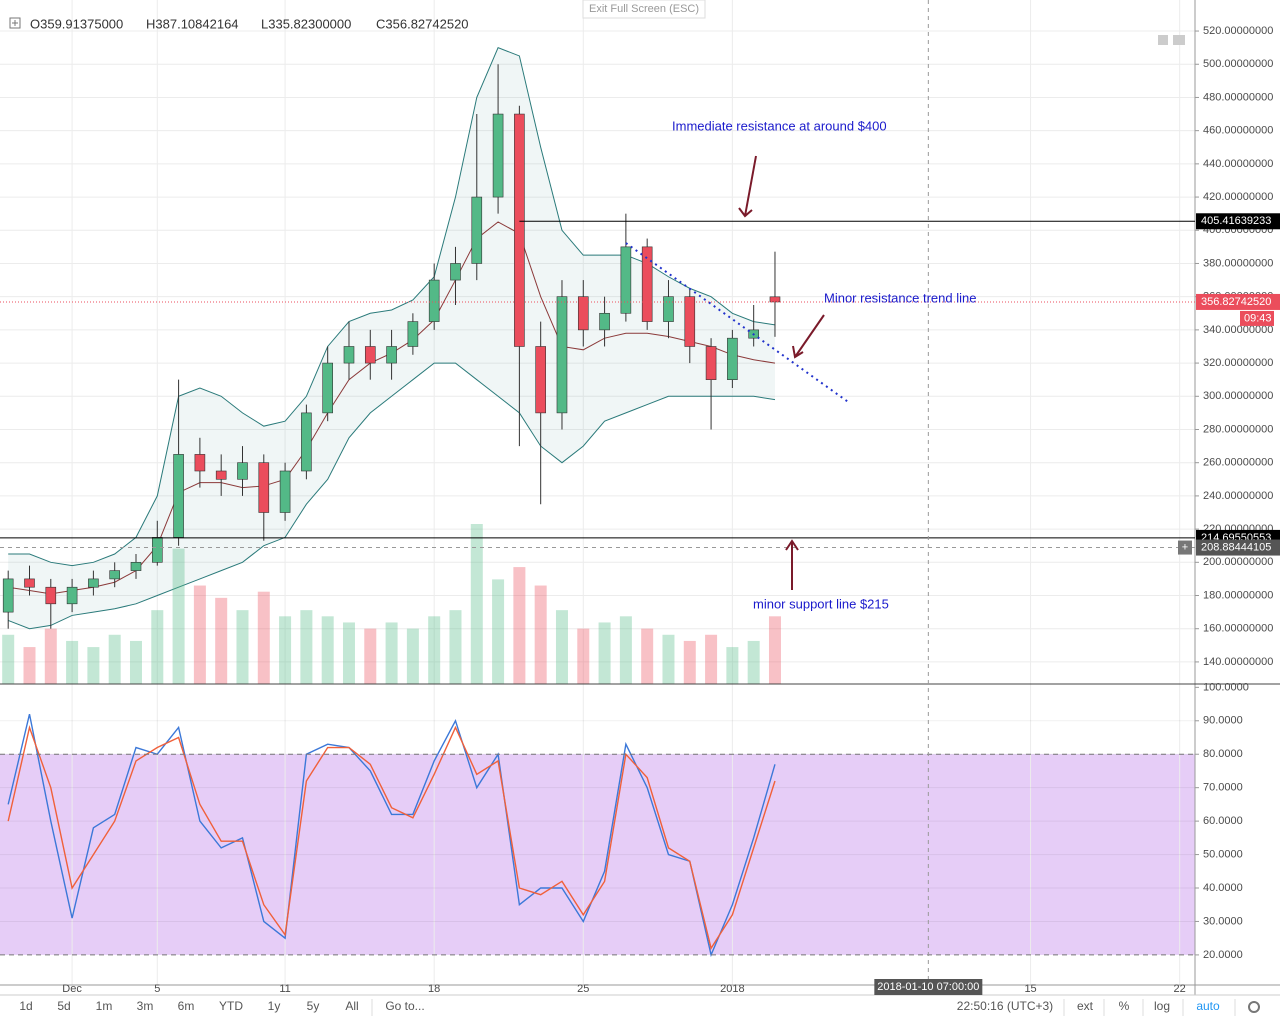  Describe the element at coordinates (1208, 1006) in the screenshot. I see `option-button: auto` at that location.